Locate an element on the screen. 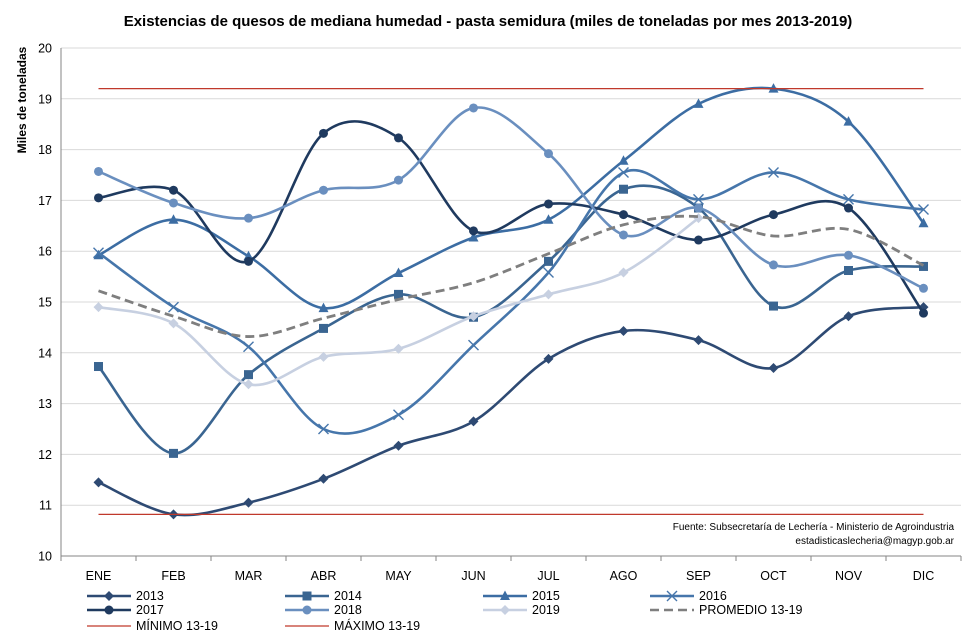  legend-label: 2014 is located at coordinates (348, 596).